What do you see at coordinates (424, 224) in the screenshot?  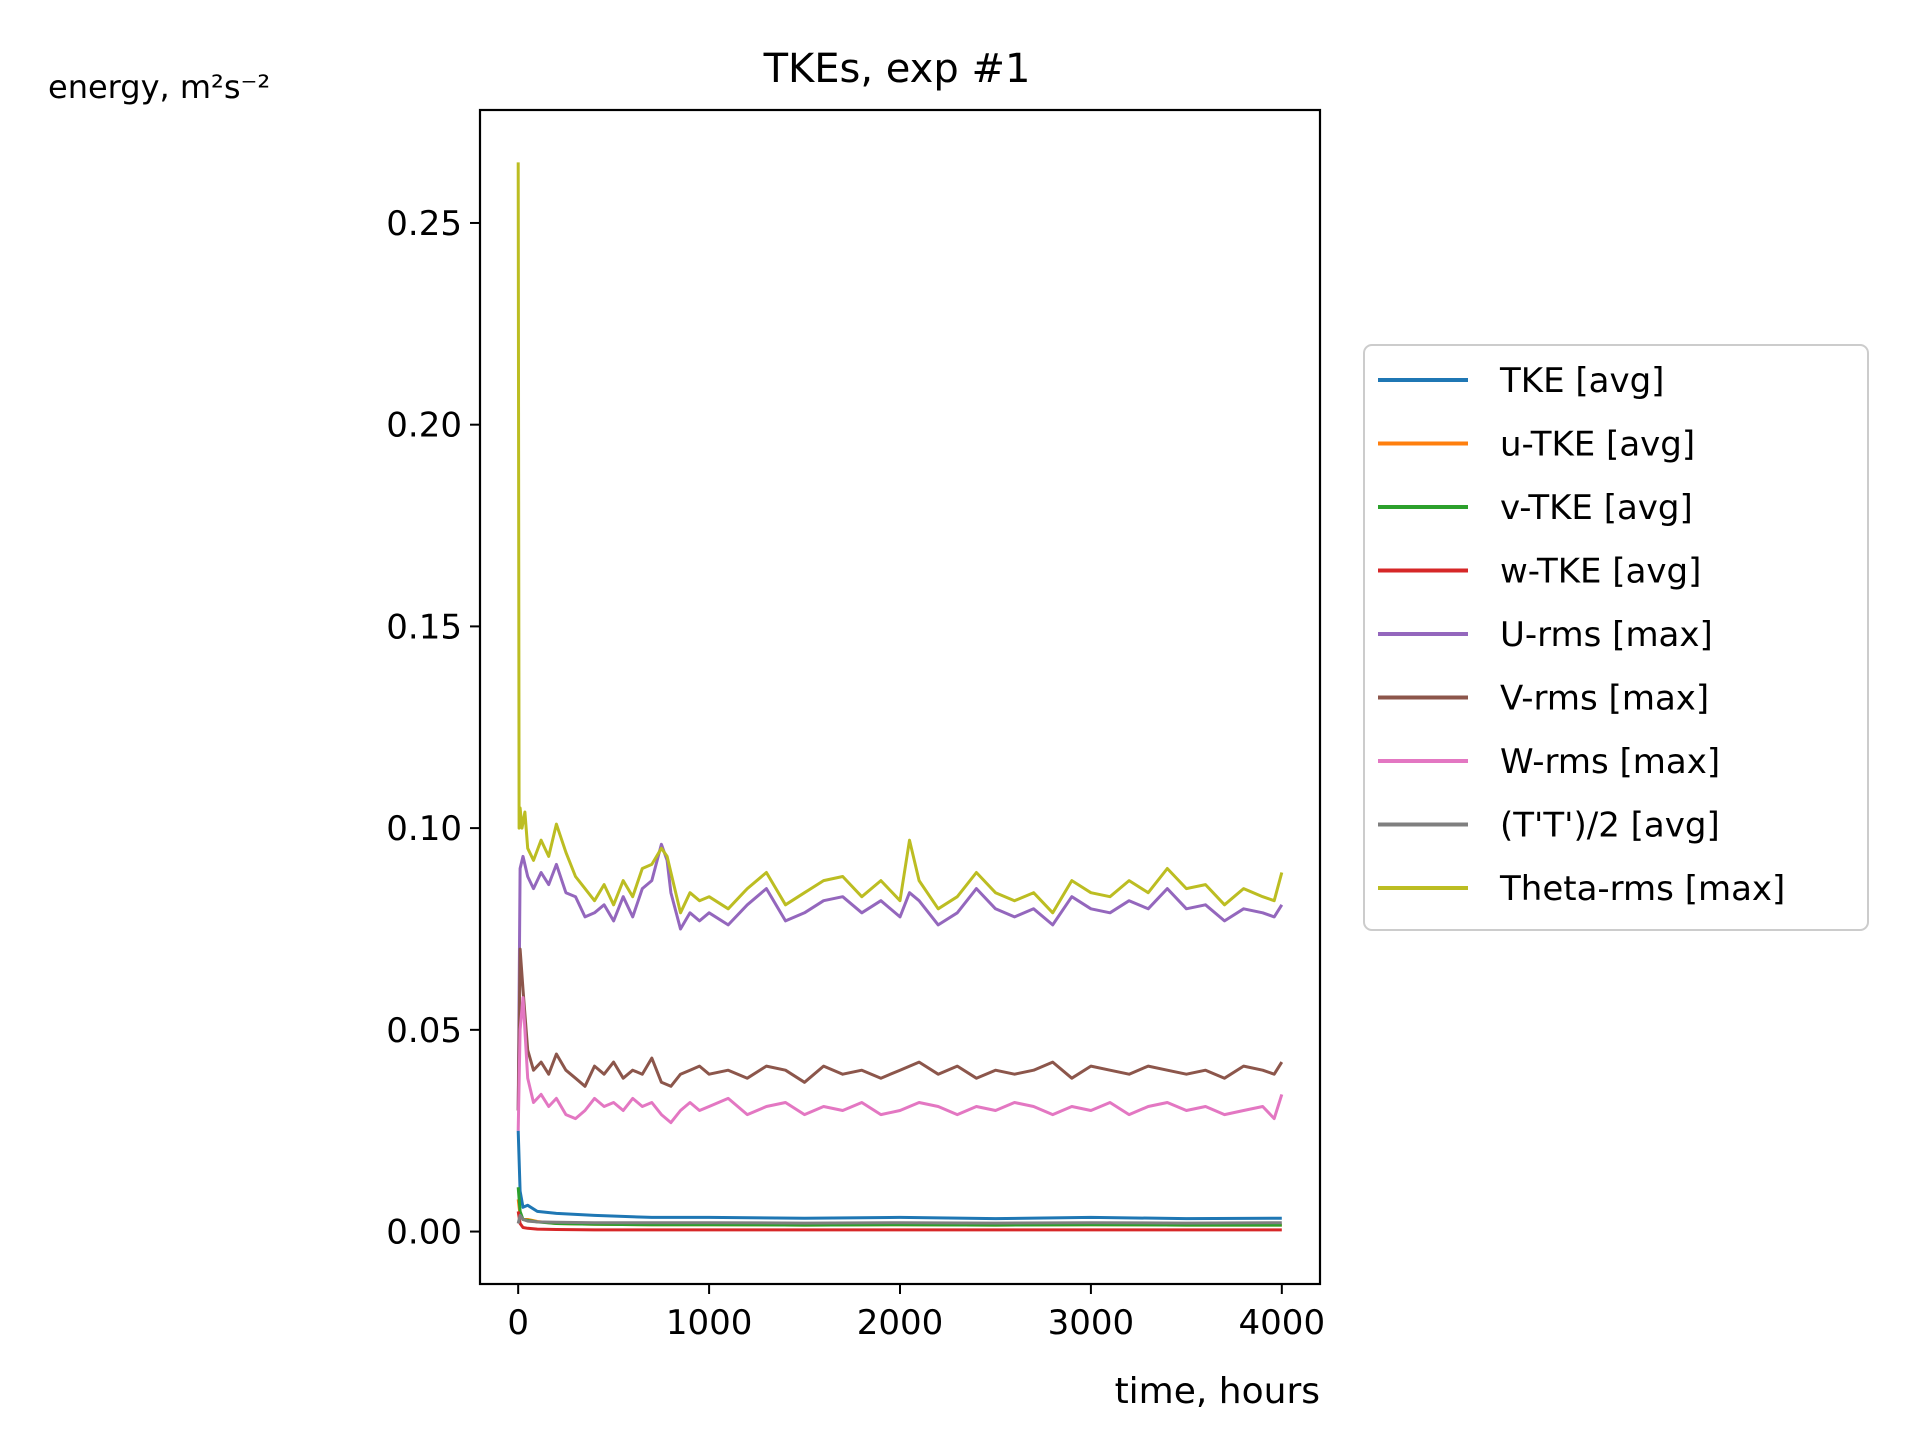 I see `y-tick-label: 0.25` at bounding box center [424, 224].